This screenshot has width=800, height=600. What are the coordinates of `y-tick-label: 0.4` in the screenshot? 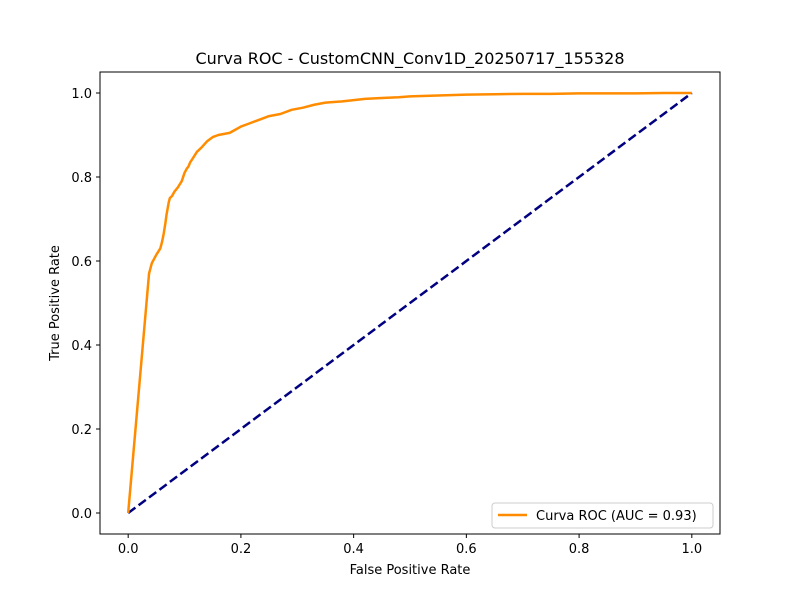 It's located at (81, 346).